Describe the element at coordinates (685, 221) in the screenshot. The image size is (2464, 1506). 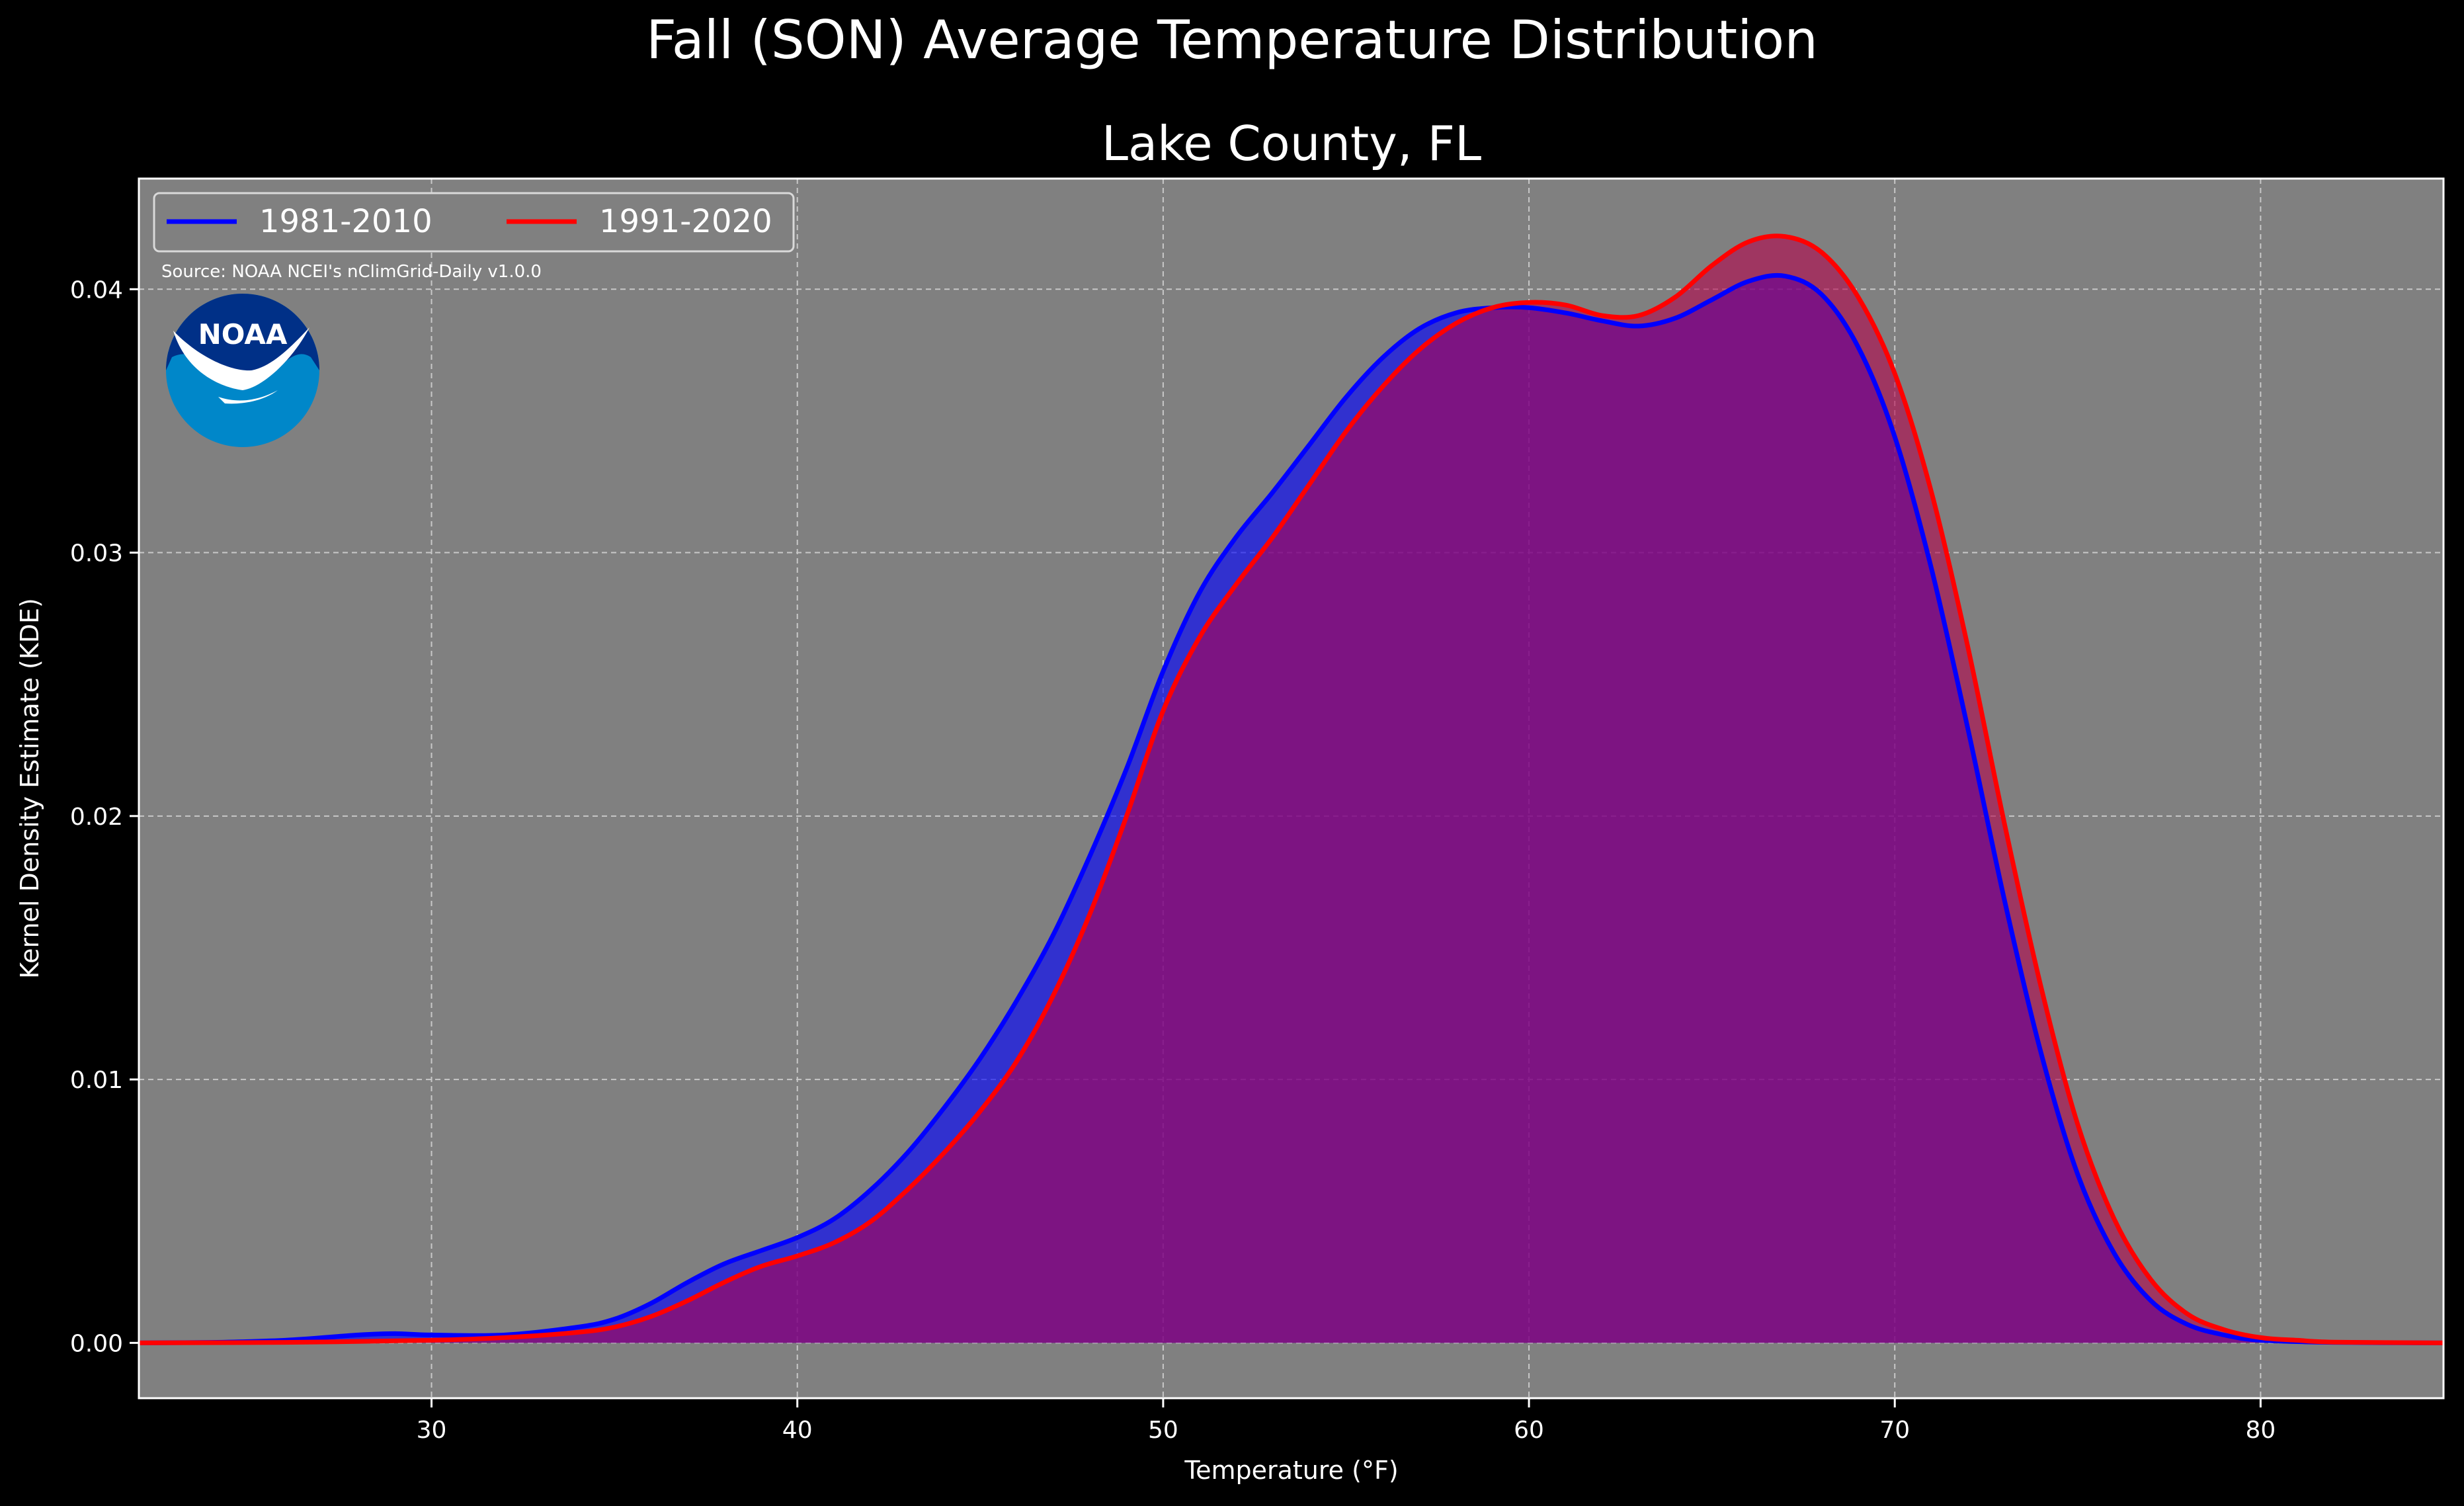
I see `legend-label-1991-2020: 1991-2020` at that location.